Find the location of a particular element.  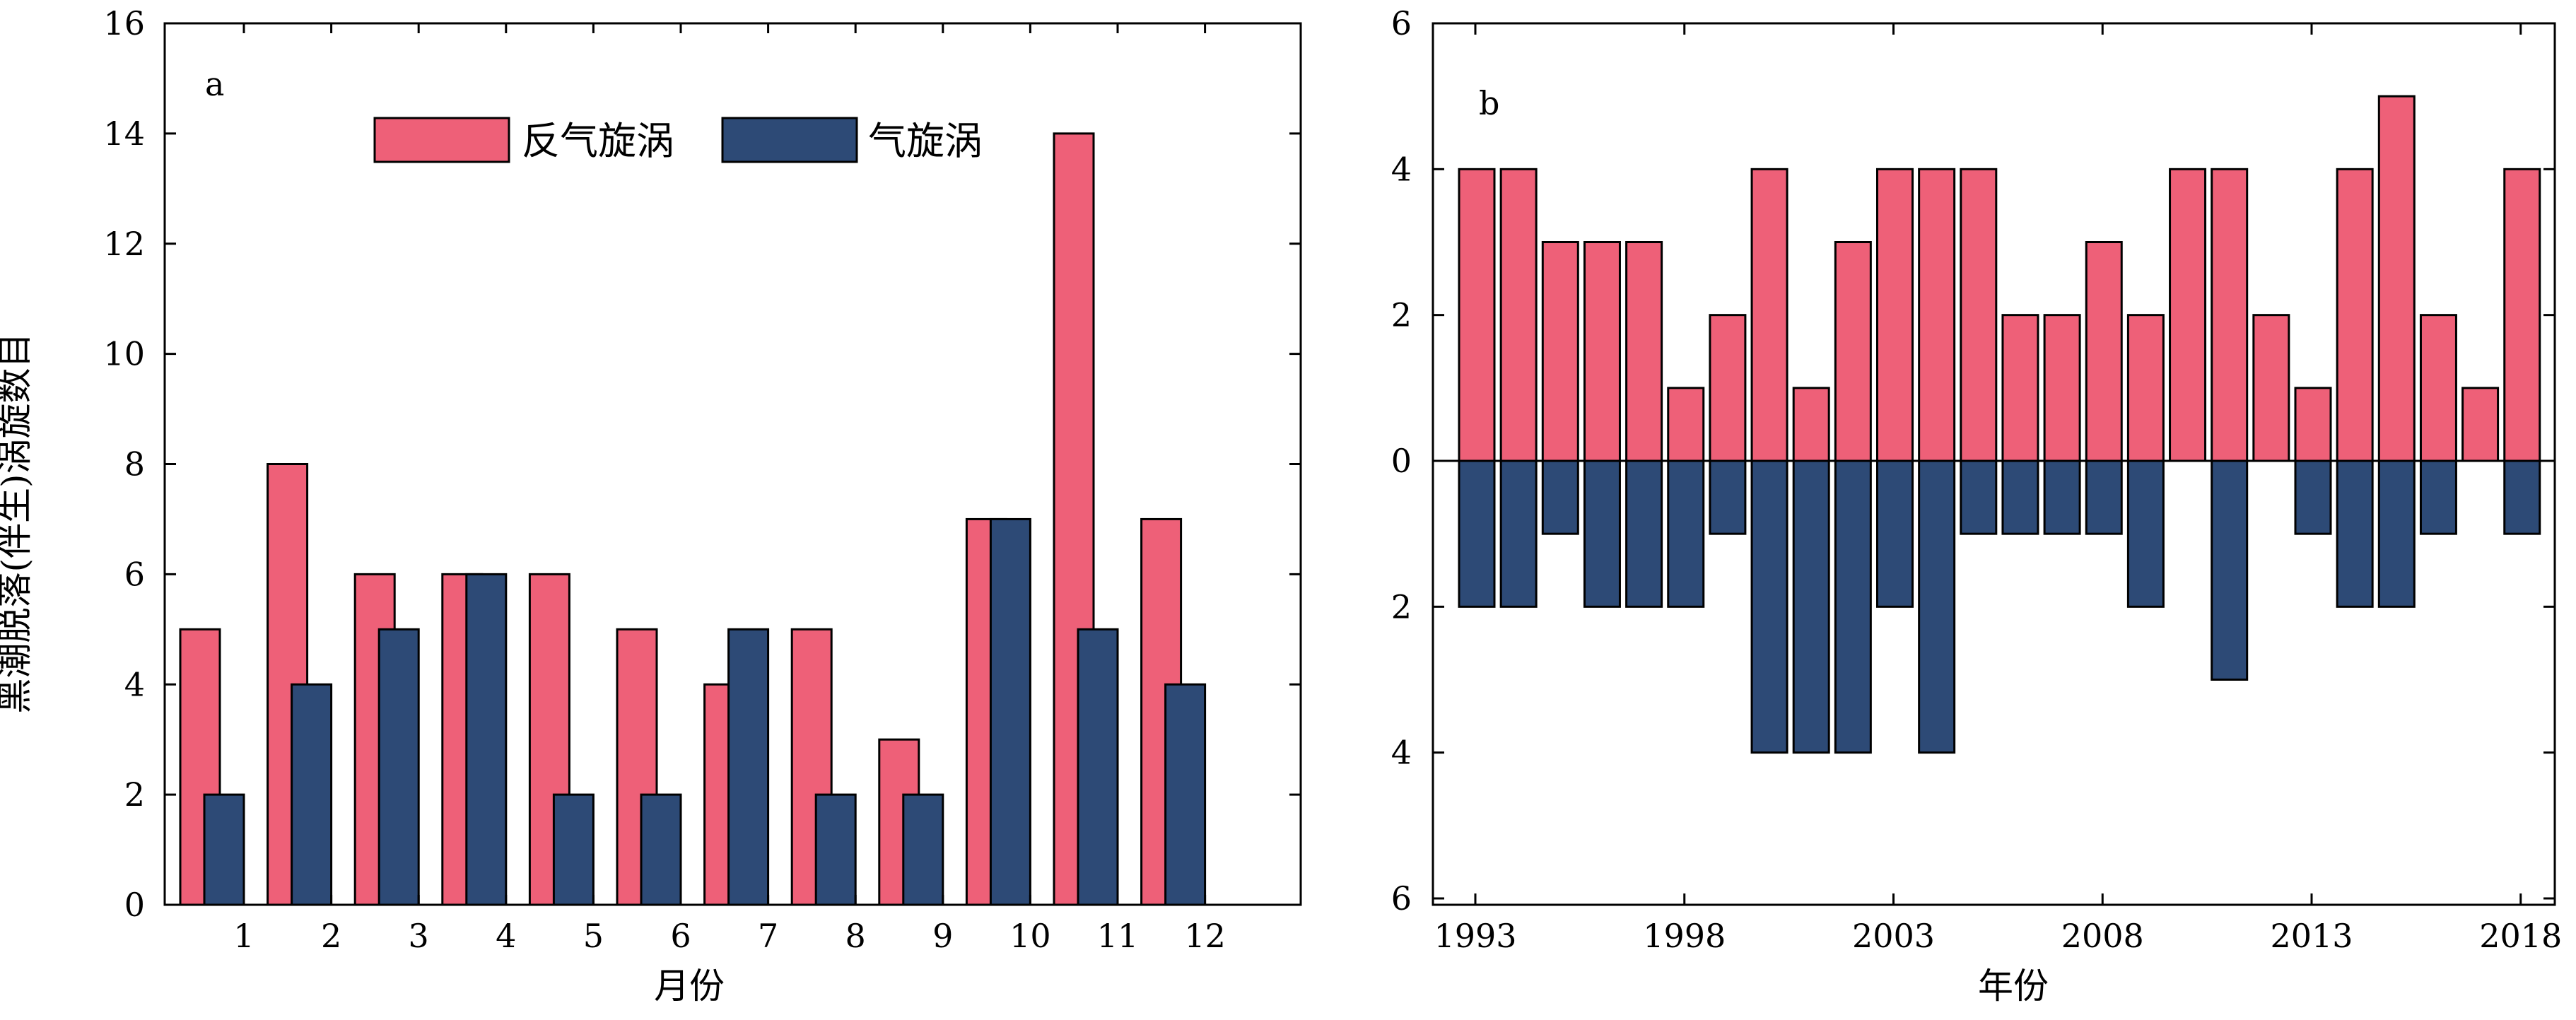

y-tick-label: 0 is located at coordinates (134, 905).